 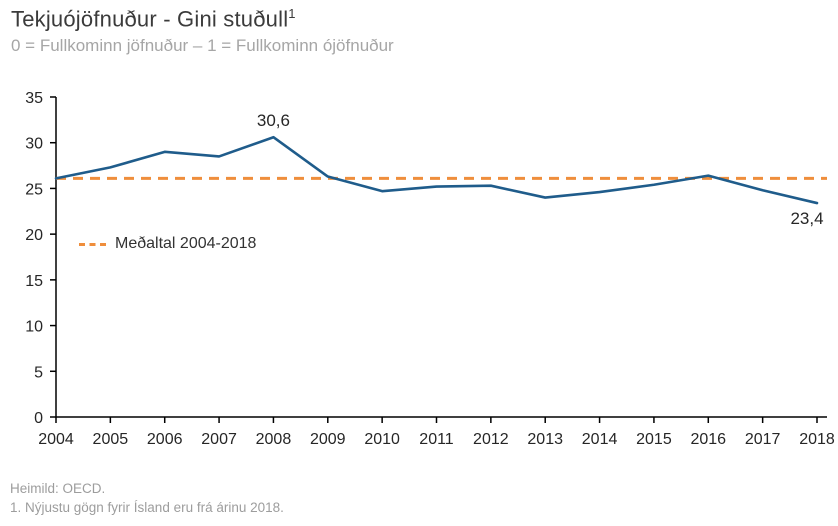 What do you see at coordinates (654, 439) in the screenshot?
I see `x-axis-tick-label: 2015` at bounding box center [654, 439].